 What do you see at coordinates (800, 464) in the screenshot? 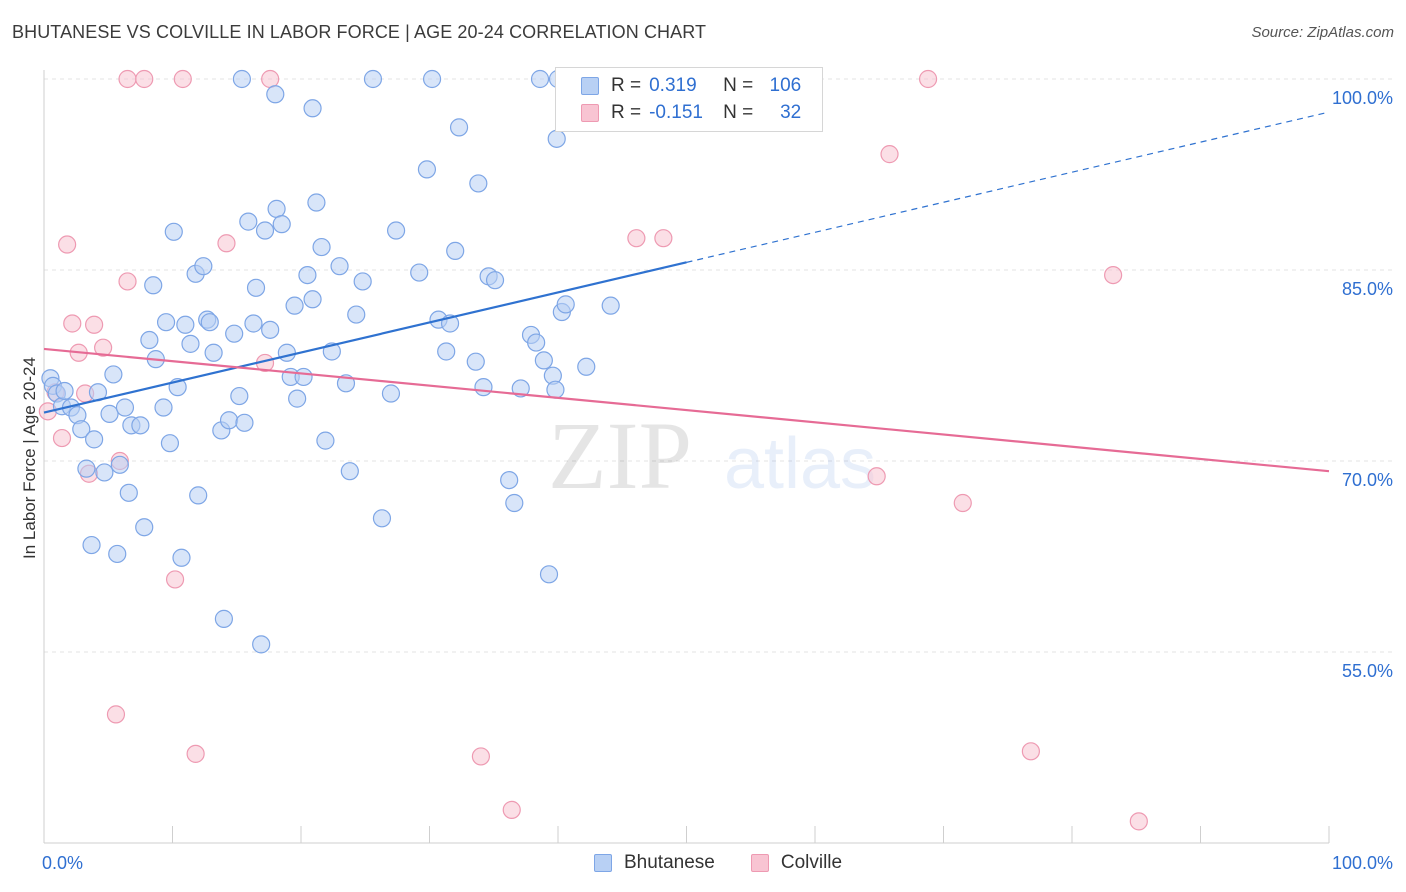
I see `watermark-atlas: atlas` at bounding box center [800, 464].